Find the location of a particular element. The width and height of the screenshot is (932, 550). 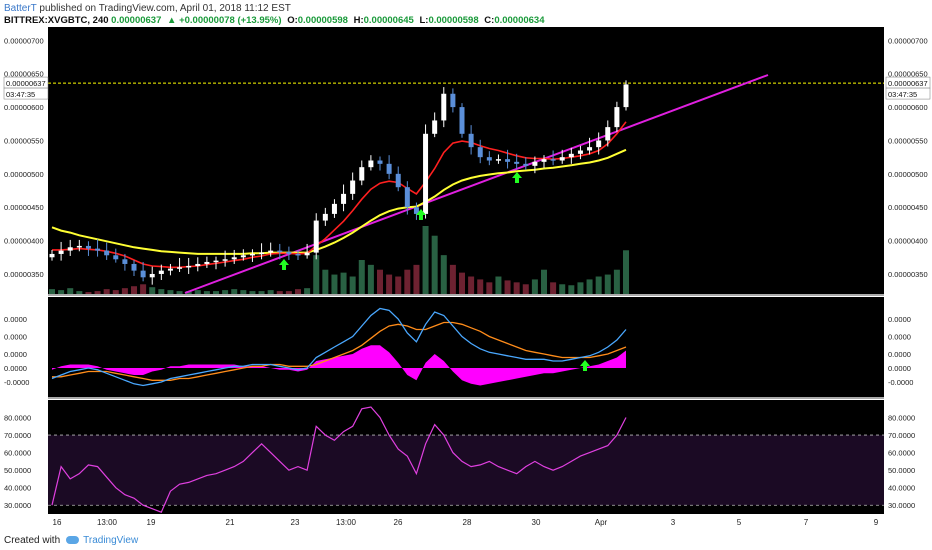

time-axis-label: 19 is located at coordinates (151, 522).